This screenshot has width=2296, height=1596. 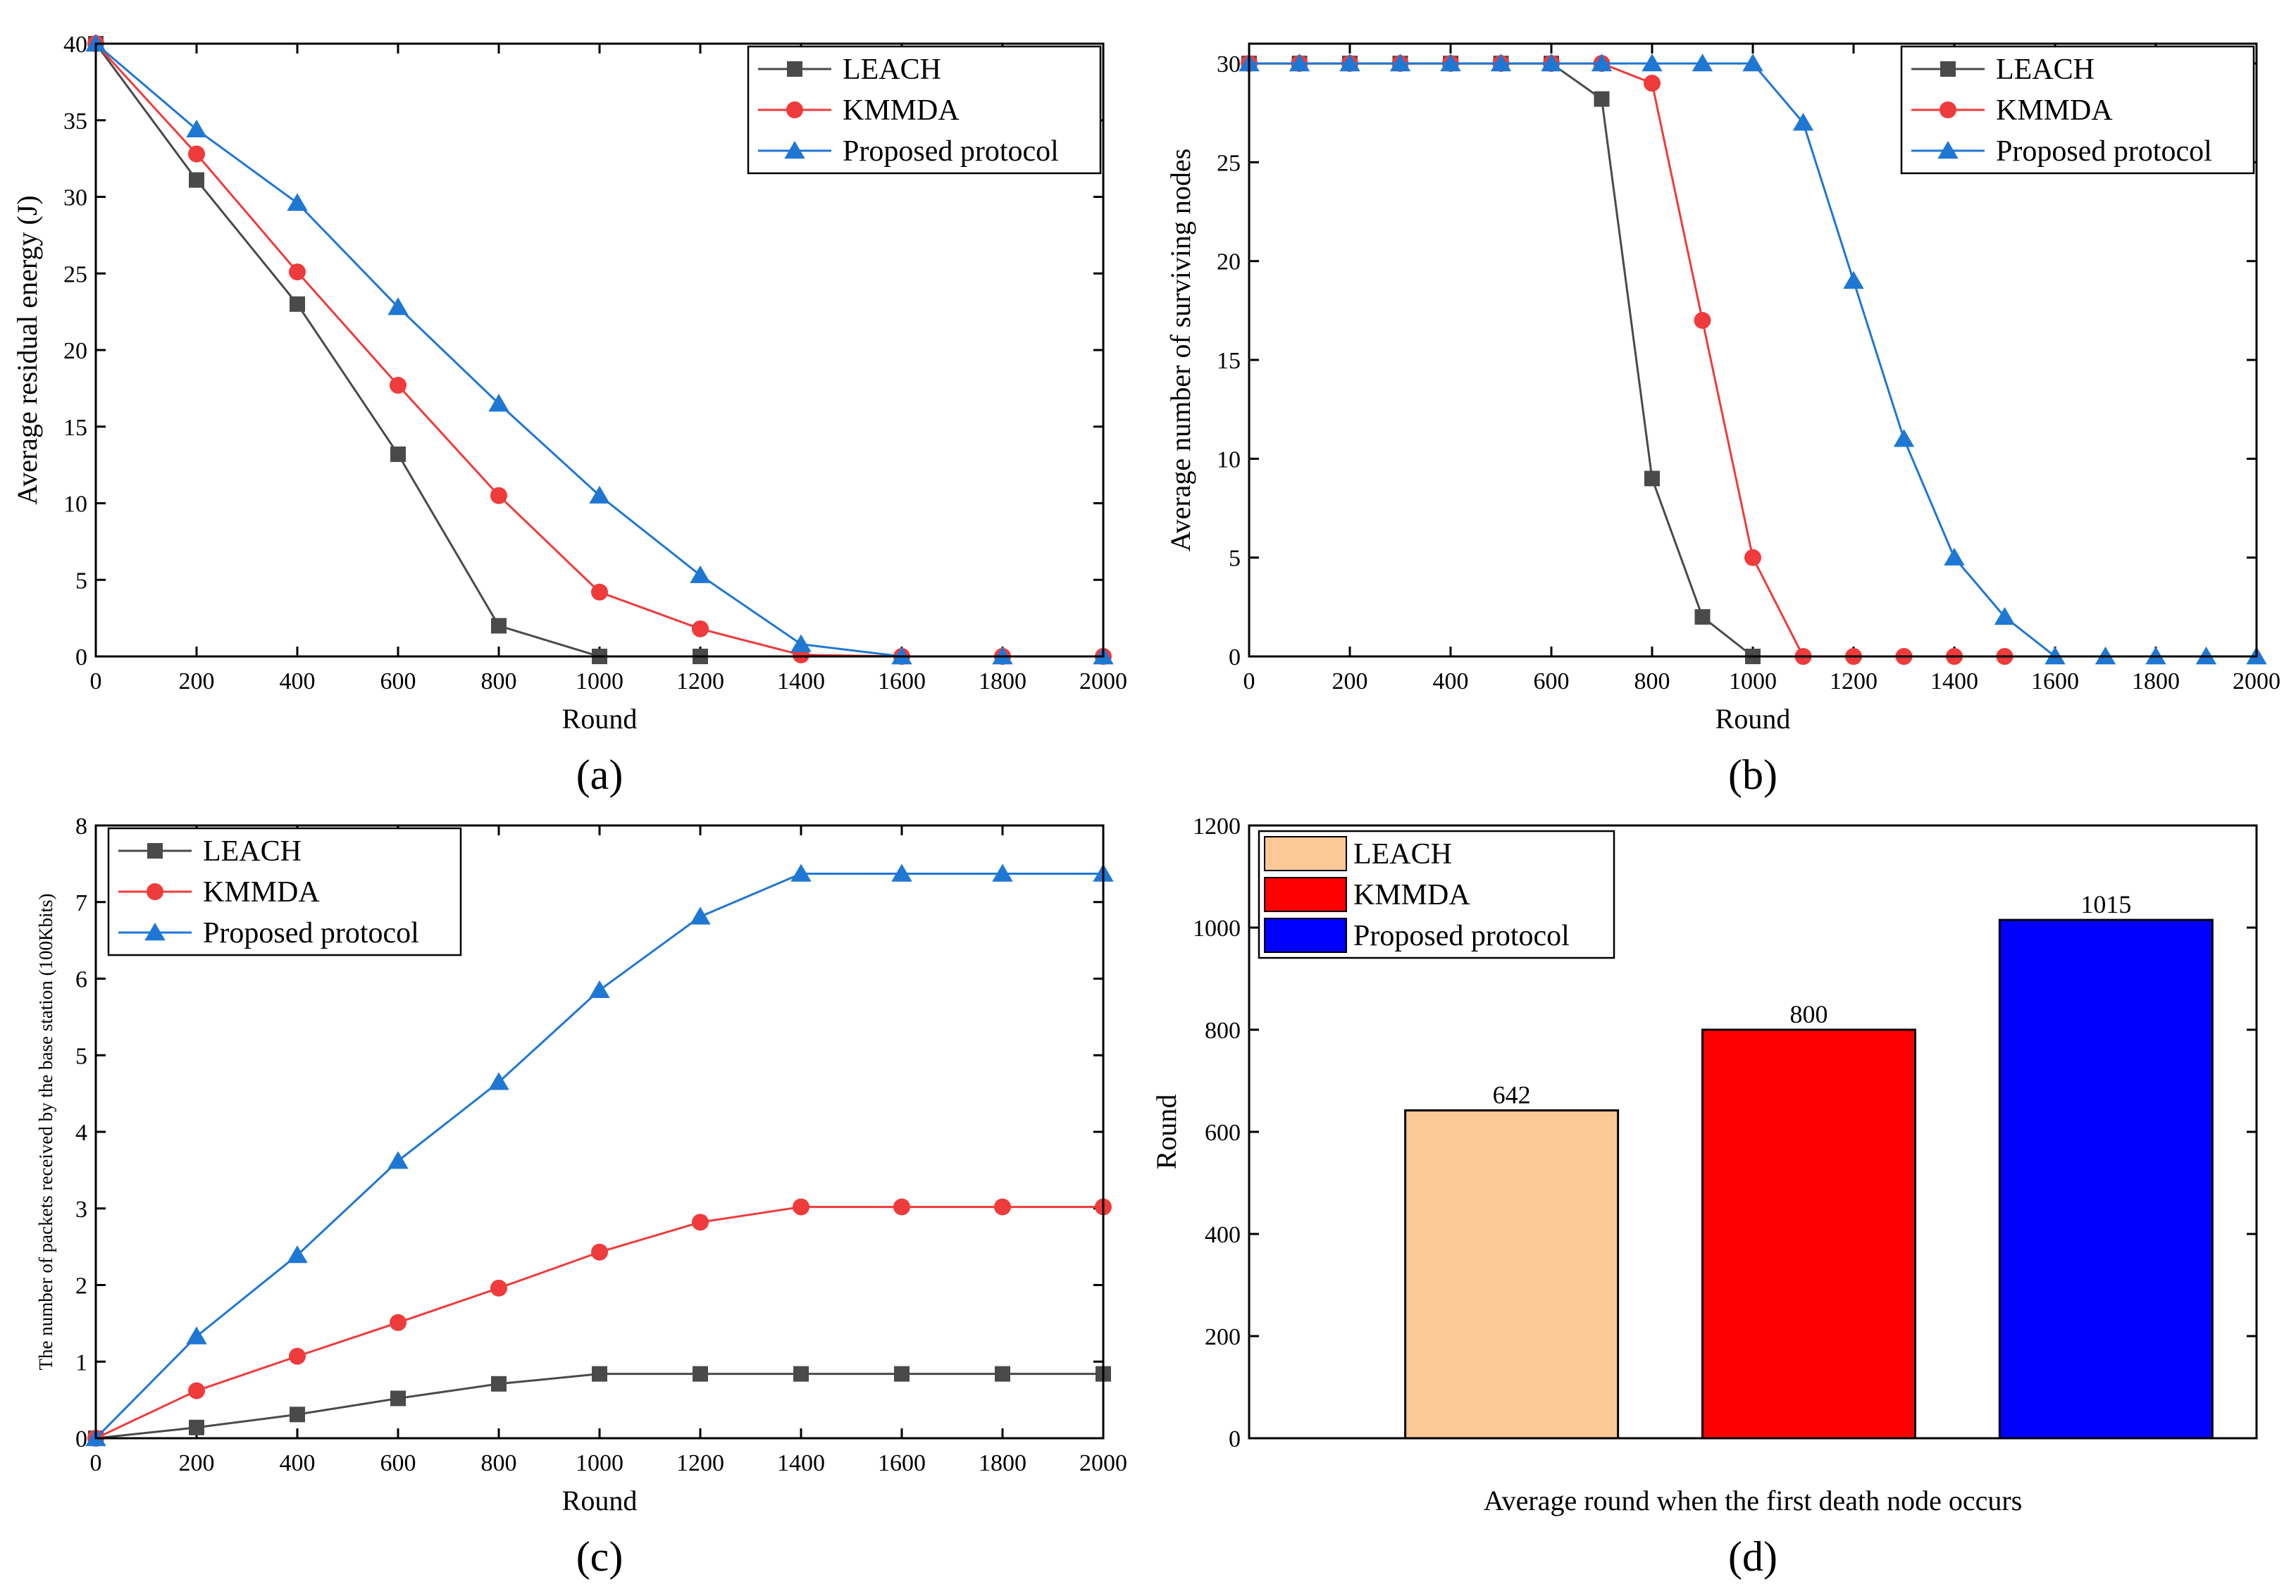 What do you see at coordinates (75, 274) in the screenshot?
I see `y-tick-label: 25` at bounding box center [75, 274].